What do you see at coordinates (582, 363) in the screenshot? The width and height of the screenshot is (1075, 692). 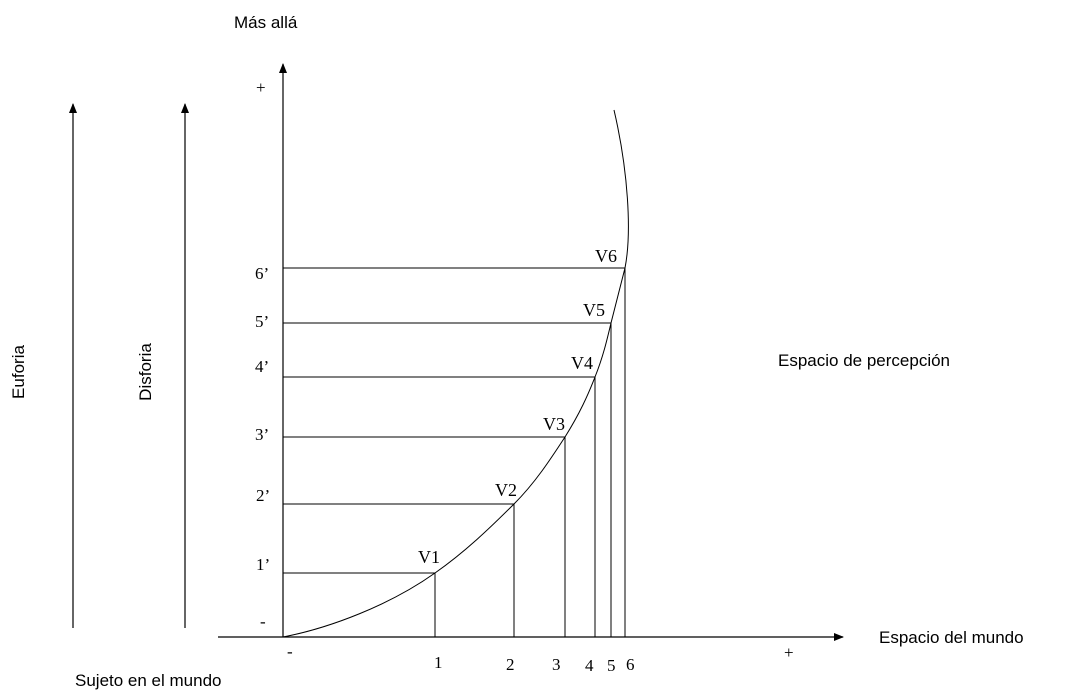 I see `point-label-v4: V4` at bounding box center [582, 363].